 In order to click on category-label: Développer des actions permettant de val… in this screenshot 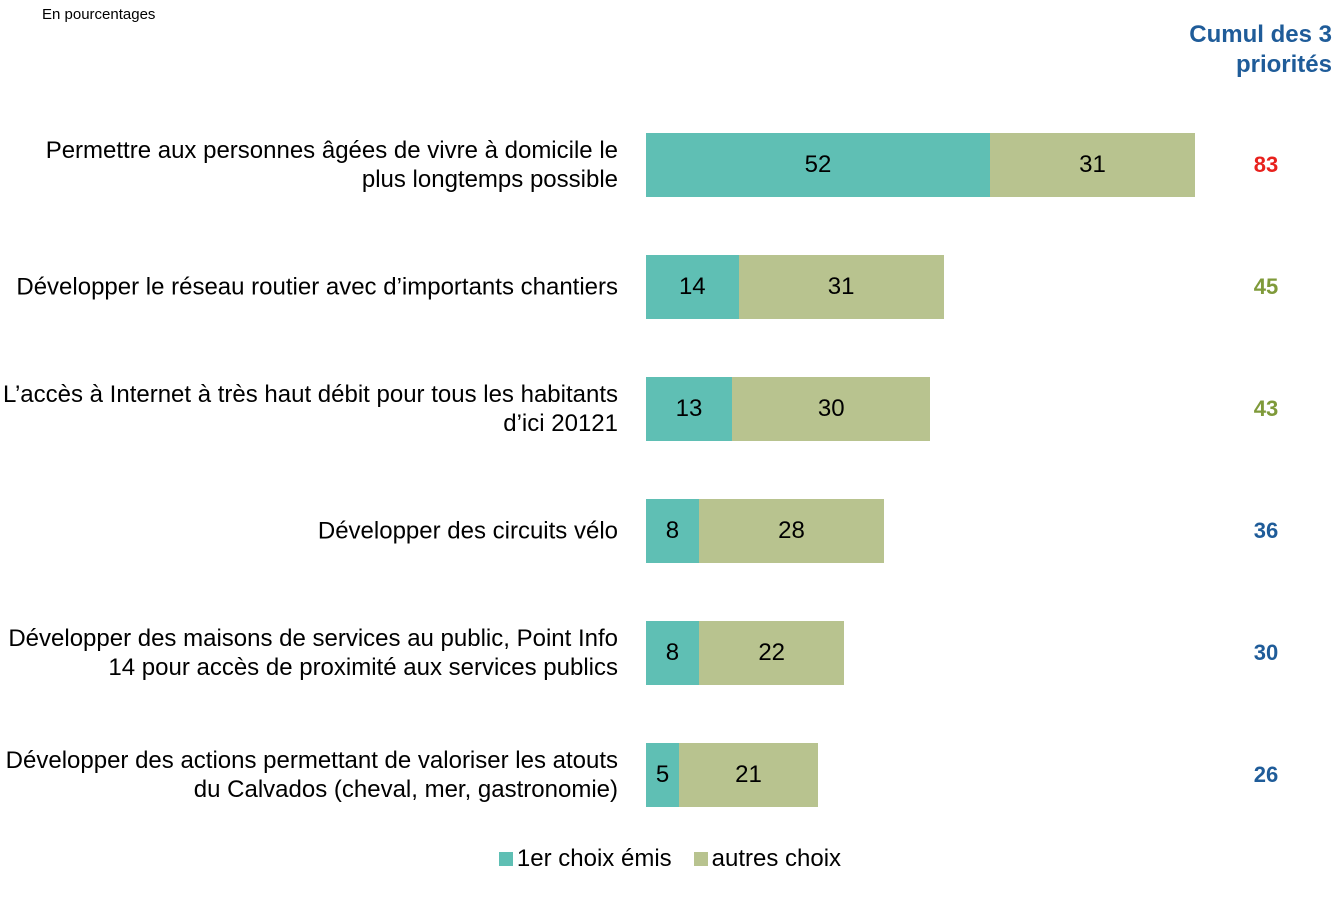, I will do `click(311, 775)`.